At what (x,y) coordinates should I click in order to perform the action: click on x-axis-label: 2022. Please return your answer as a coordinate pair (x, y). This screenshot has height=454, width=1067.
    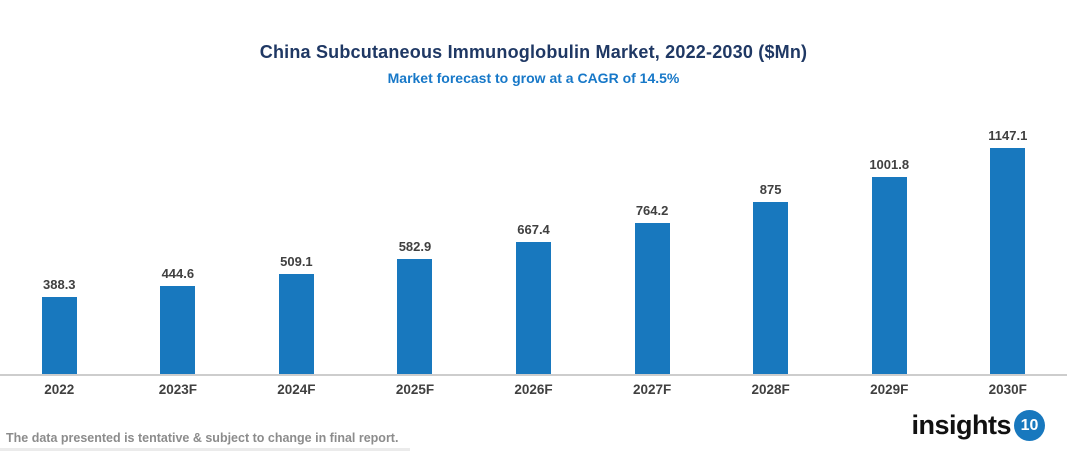
    Looking at the image, I should click on (59, 389).